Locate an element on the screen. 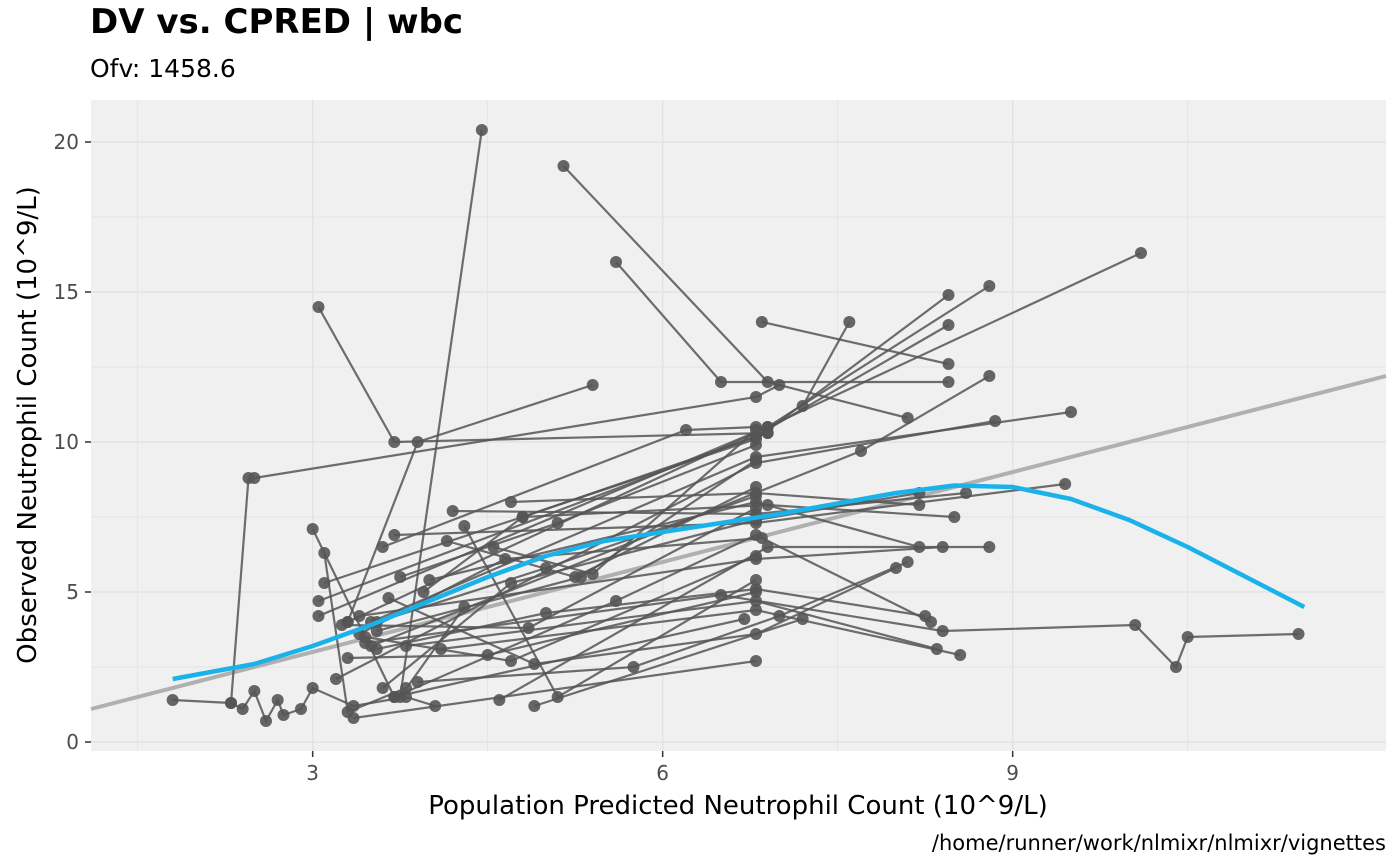 The height and width of the screenshot is (865, 1400). y-tick-label: 20 is located at coordinates (66, 142).